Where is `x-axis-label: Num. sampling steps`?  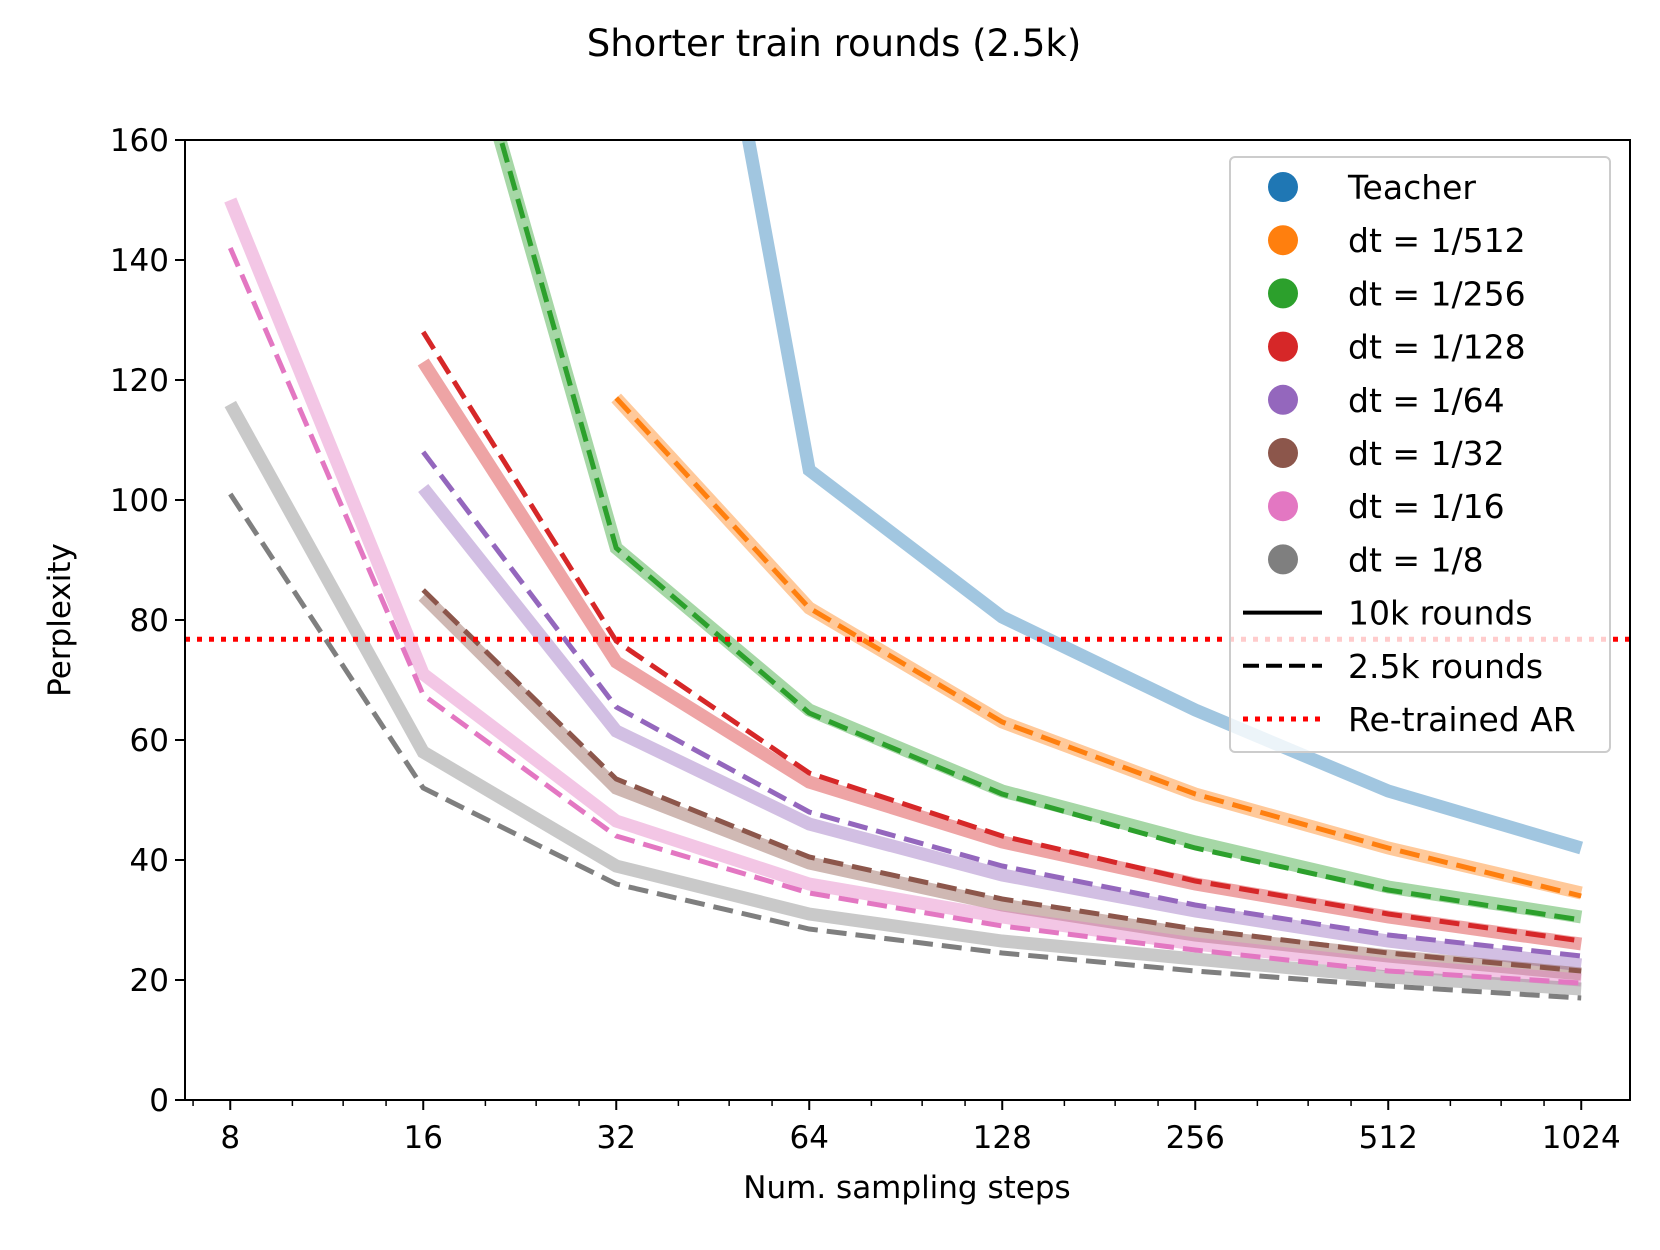 x-axis-label: Num. sampling steps is located at coordinates (906, 1188).